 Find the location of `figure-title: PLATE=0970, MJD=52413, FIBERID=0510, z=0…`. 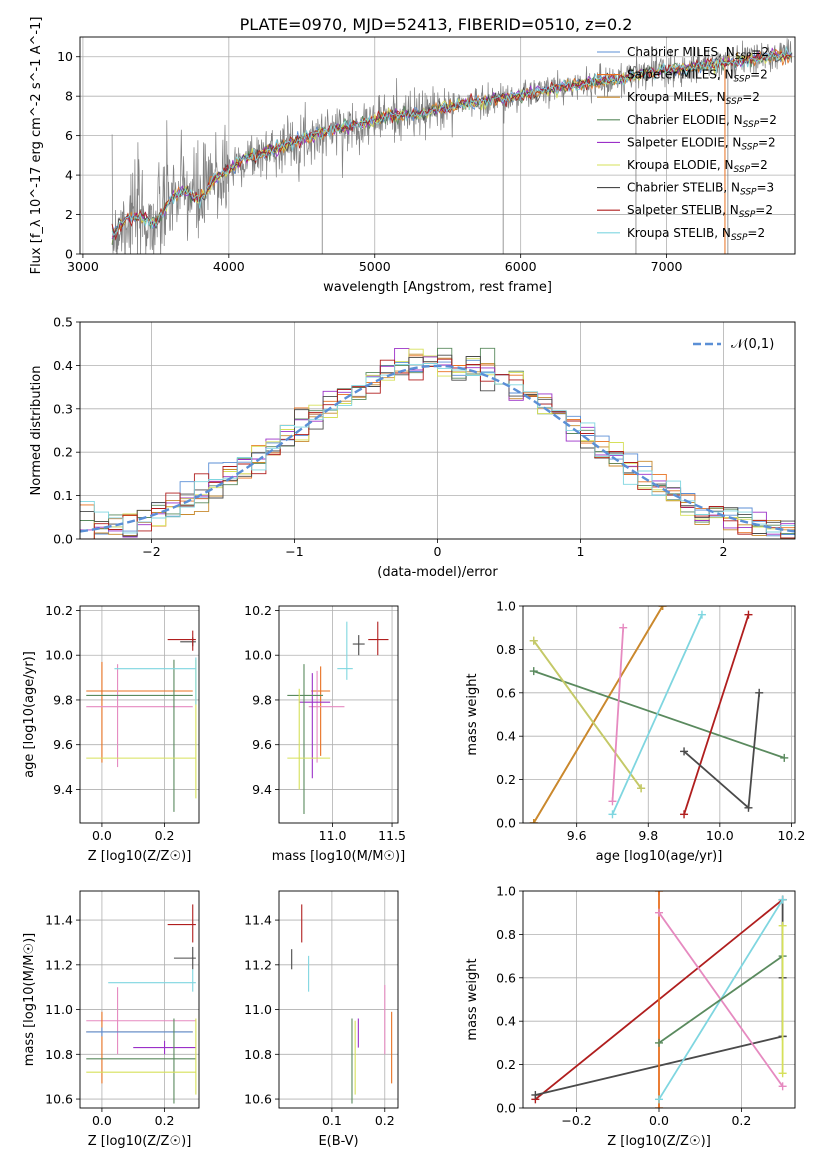

figure-title: PLATE=0970, MJD=52413, FIBERID=0510, z=0… is located at coordinates (436, 24).